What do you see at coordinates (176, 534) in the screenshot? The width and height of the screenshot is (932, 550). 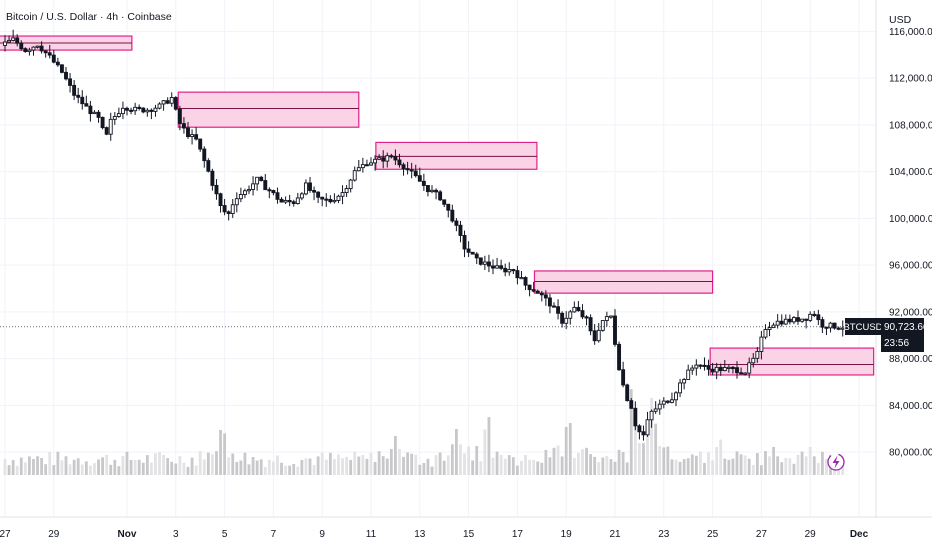 I see `time-axis-label: 3` at bounding box center [176, 534].